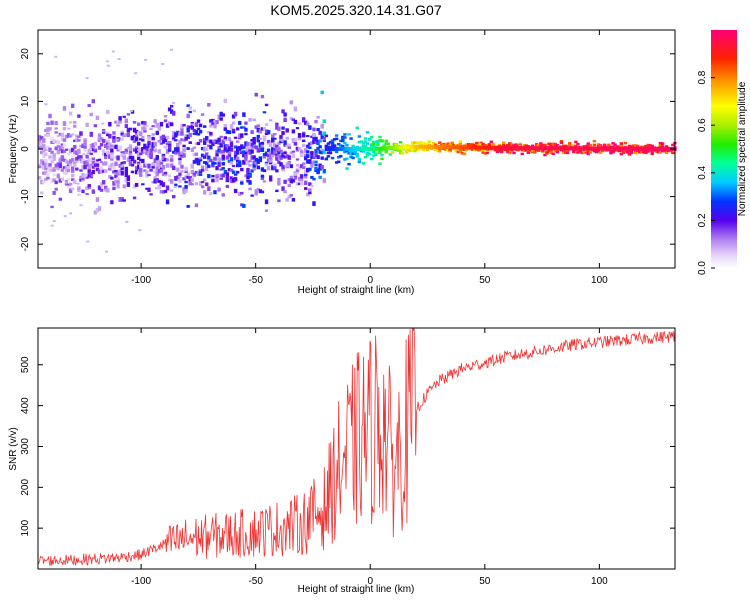  Describe the element at coordinates (355, 10) in the screenshot. I see `chart-title: KOM5.2025.320.14.31.G07` at that location.